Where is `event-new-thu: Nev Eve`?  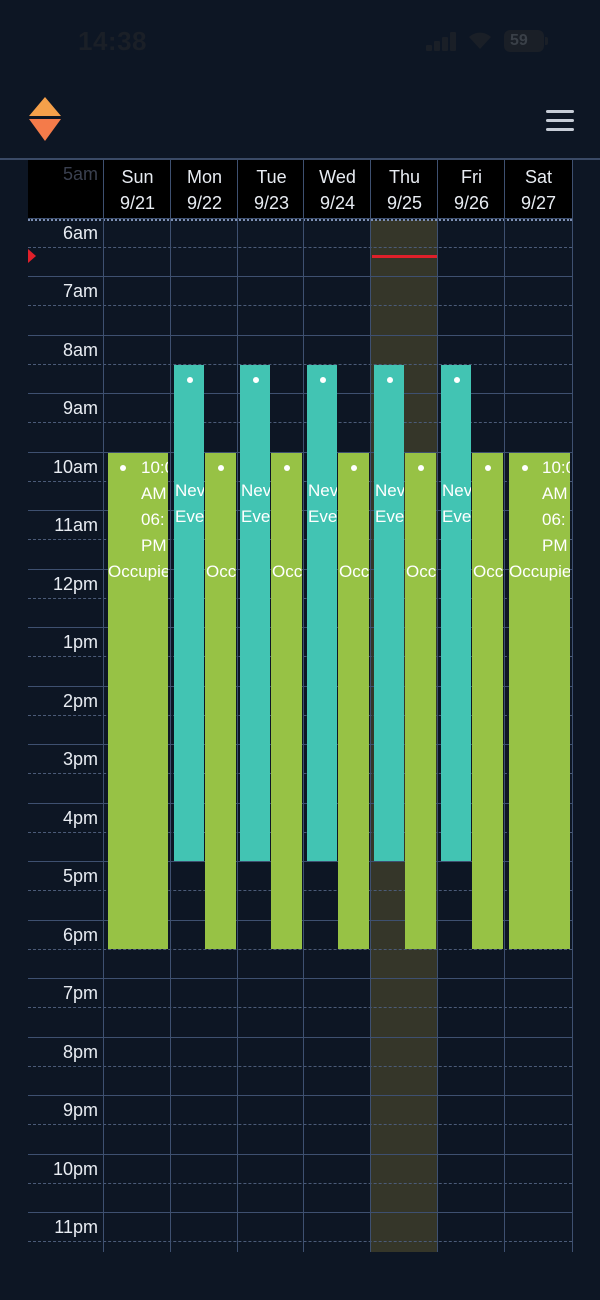 event-new-thu: Nev Eve is located at coordinates (389, 613).